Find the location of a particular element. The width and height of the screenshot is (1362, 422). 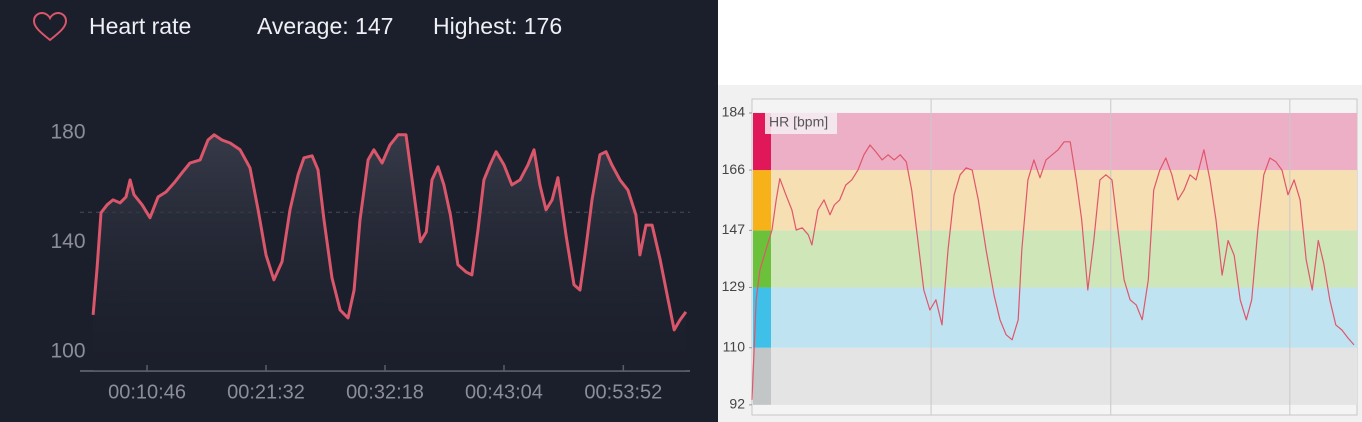

y-tick-label: 92 is located at coordinates (737, 404).